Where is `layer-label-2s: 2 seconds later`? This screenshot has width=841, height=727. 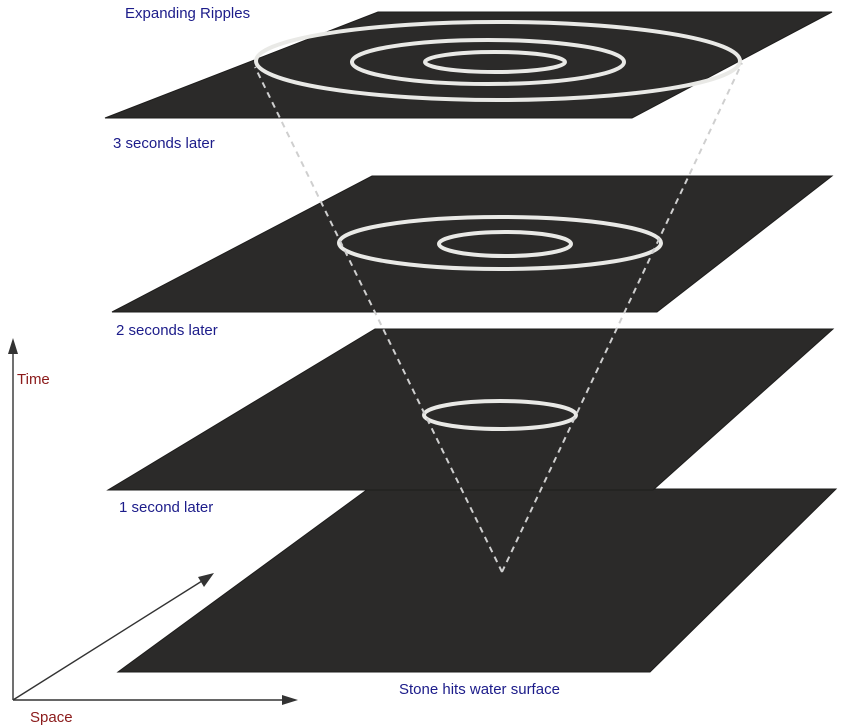 layer-label-2s: 2 seconds later is located at coordinates (167, 330).